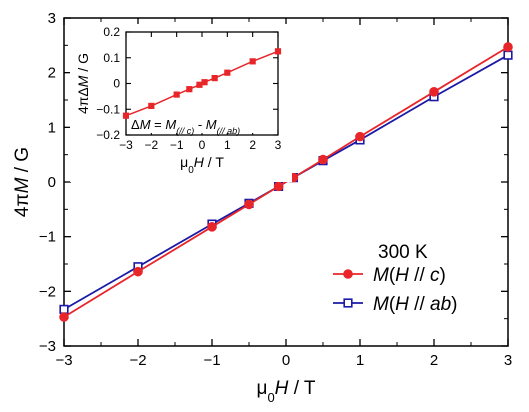 Image resolution: width=529 pixels, height=412 pixels. What do you see at coordinates (202, 145) in the screenshot?
I see `inset-x-tick-label: 0` at bounding box center [202, 145].